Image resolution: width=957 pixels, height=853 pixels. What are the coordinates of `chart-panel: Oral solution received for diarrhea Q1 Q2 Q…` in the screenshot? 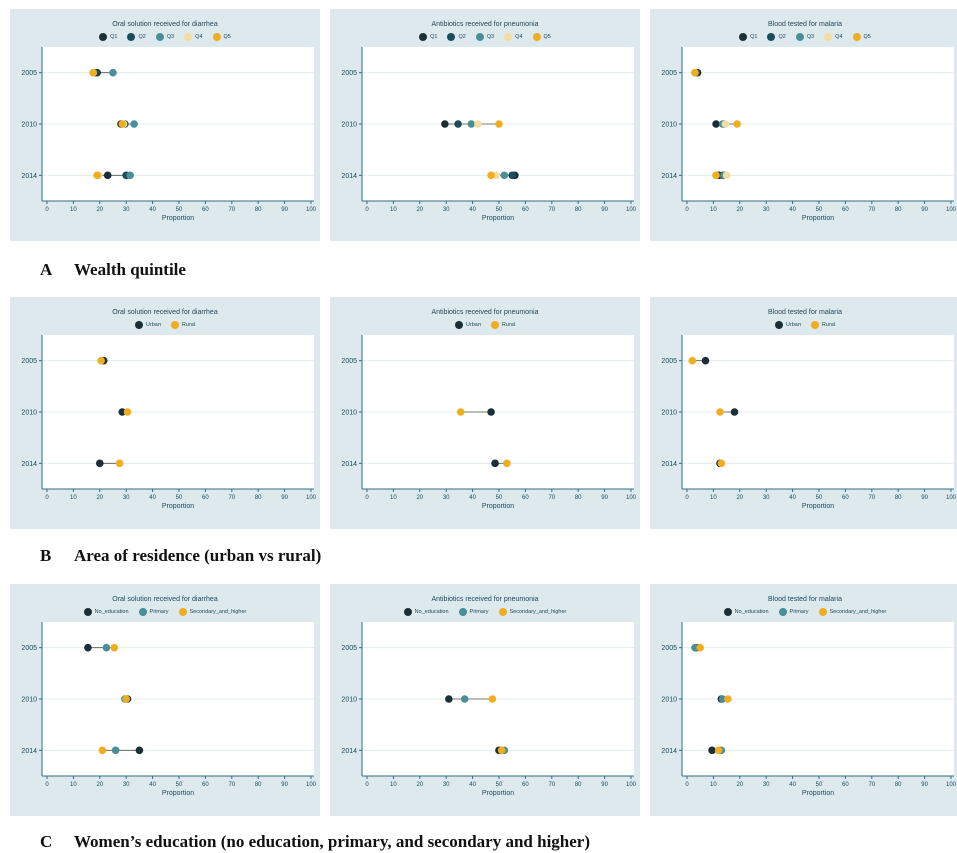 It's located at (165, 125).